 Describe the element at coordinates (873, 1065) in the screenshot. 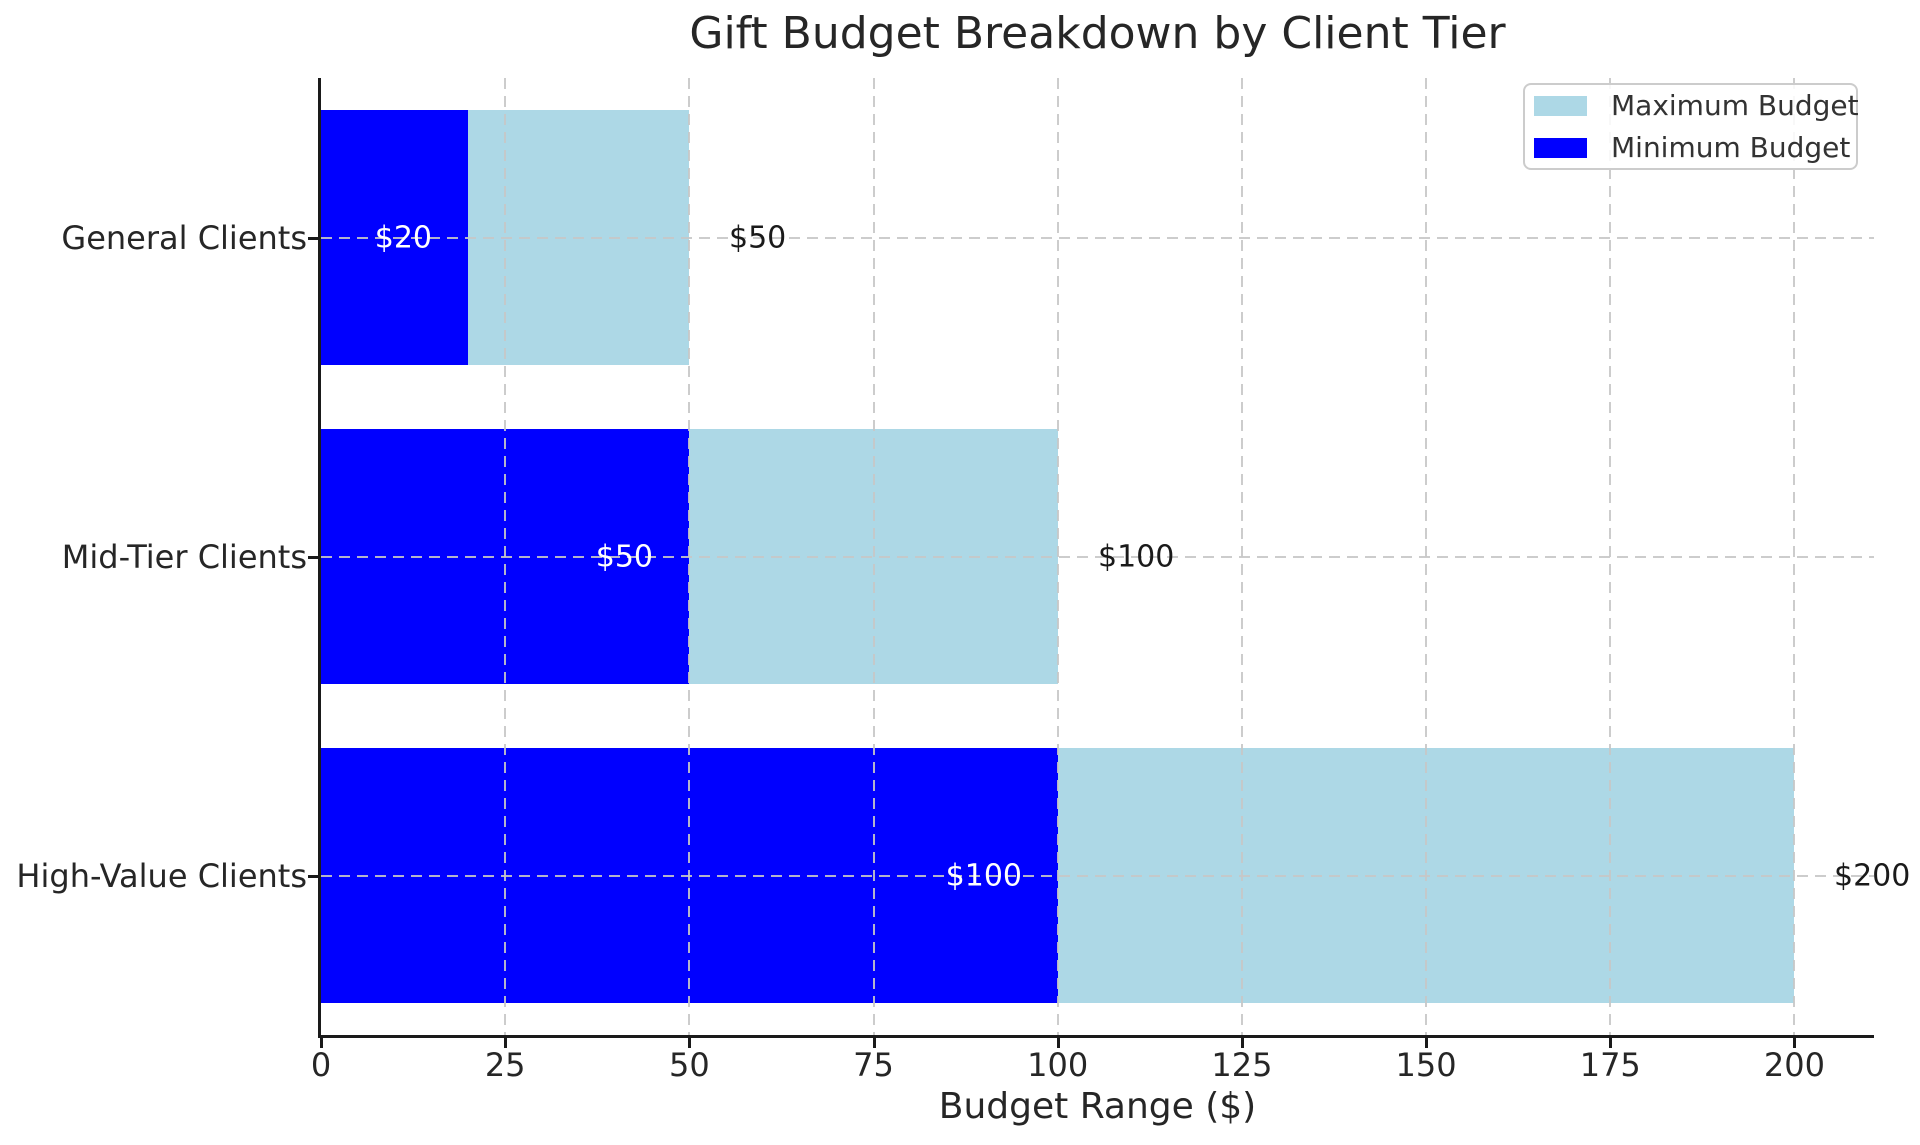

I see `x-axis-tick-label: 75` at that location.